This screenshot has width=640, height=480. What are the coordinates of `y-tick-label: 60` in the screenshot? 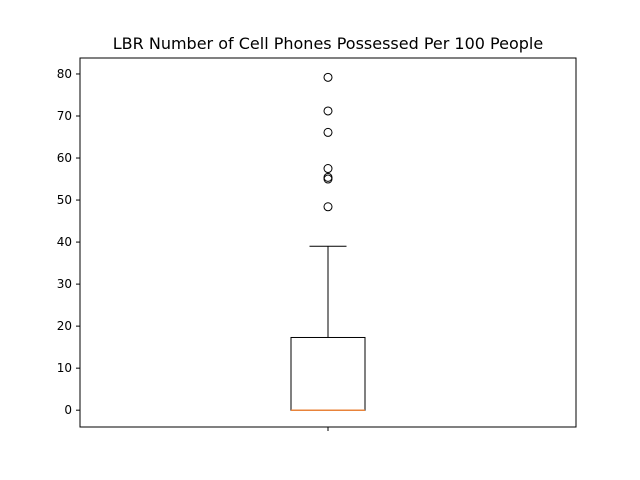 It's located at (64, 158).